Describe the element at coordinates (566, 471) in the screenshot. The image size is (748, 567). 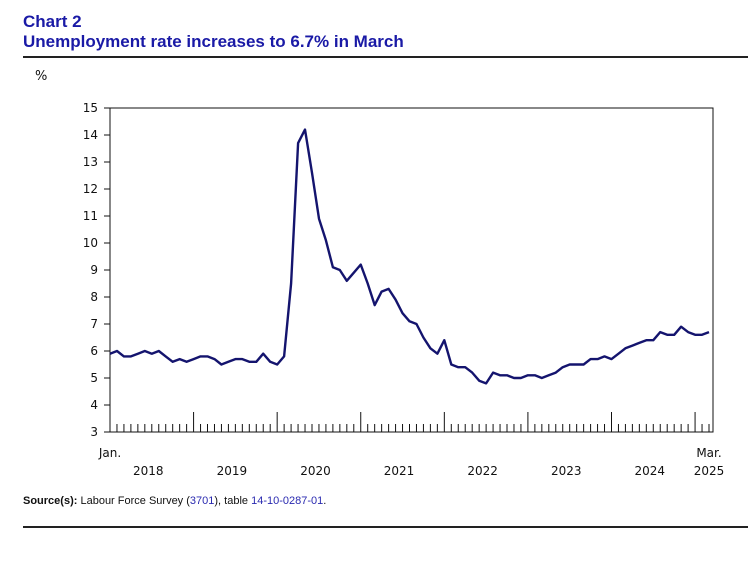
I see `x-year-label: 2023` at that location.